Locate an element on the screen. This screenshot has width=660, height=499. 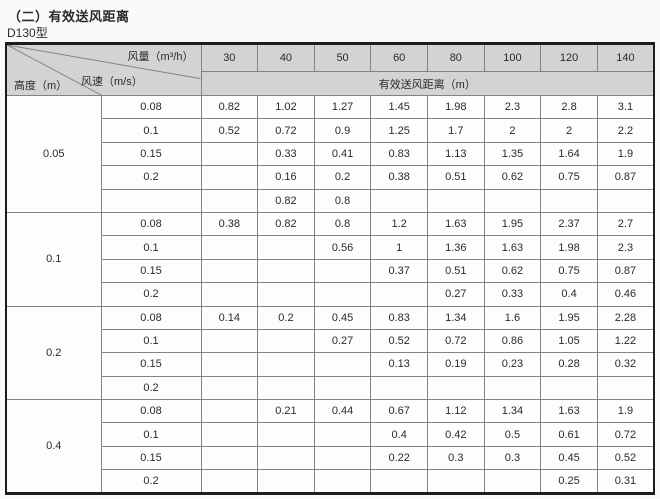
airflow-column-header: 60 is located at coordinates (399, 57).